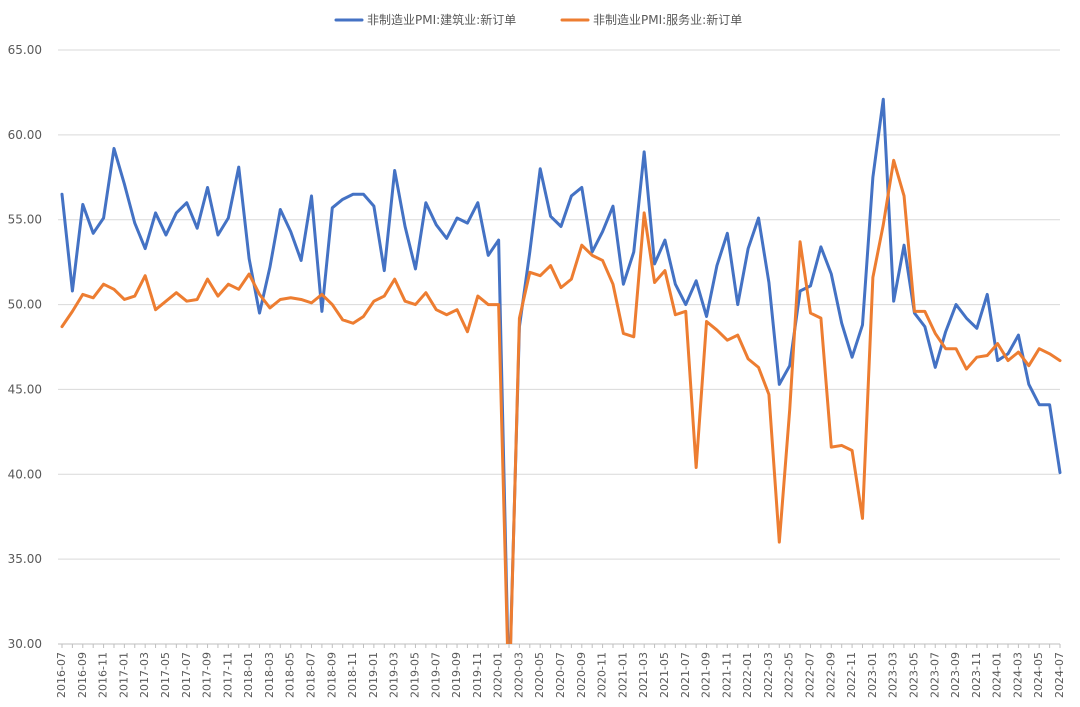 This screenshot has height=707, width=1080. I want to click on y-tick-label: 55.00, so click(25, 220).